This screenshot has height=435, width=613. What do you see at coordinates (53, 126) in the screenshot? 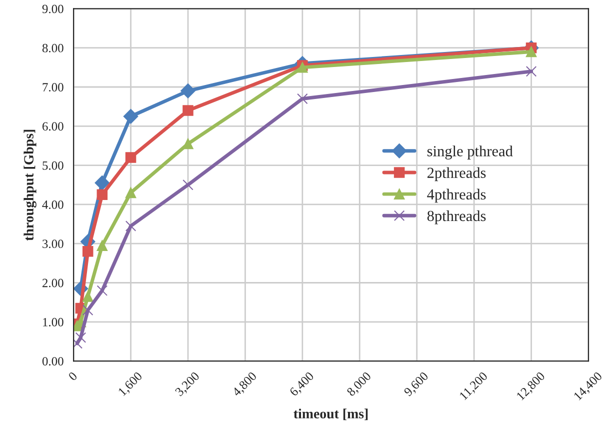
I see `y-tick-label: 6.00` at bounding box center [53, 126].